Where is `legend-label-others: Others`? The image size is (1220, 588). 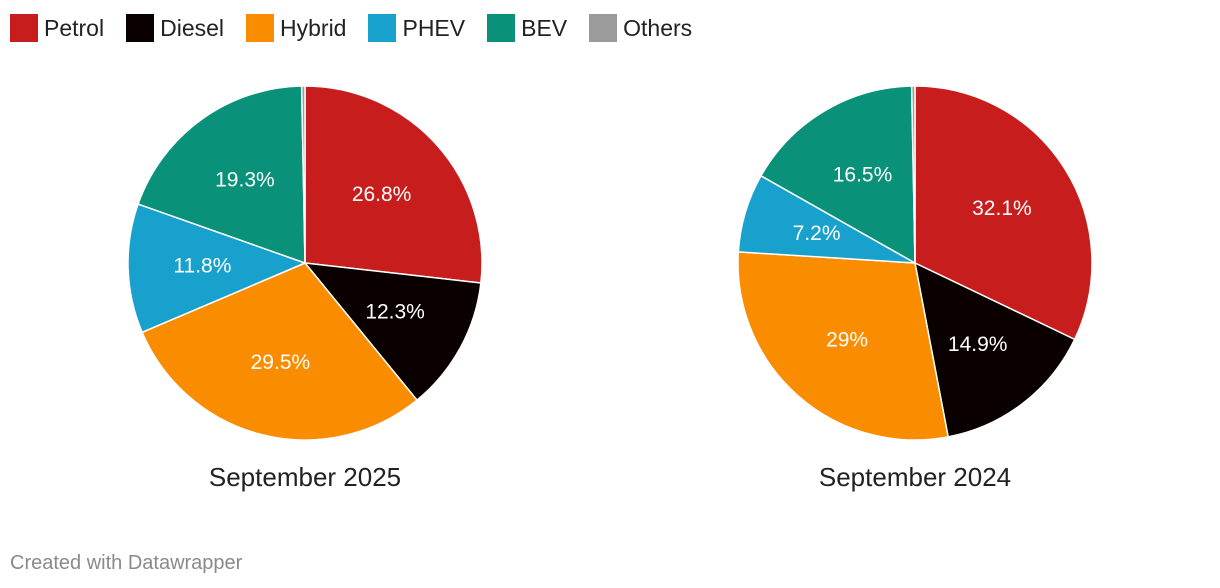 legend-label-others: Others is located at coordinates (658, 28).